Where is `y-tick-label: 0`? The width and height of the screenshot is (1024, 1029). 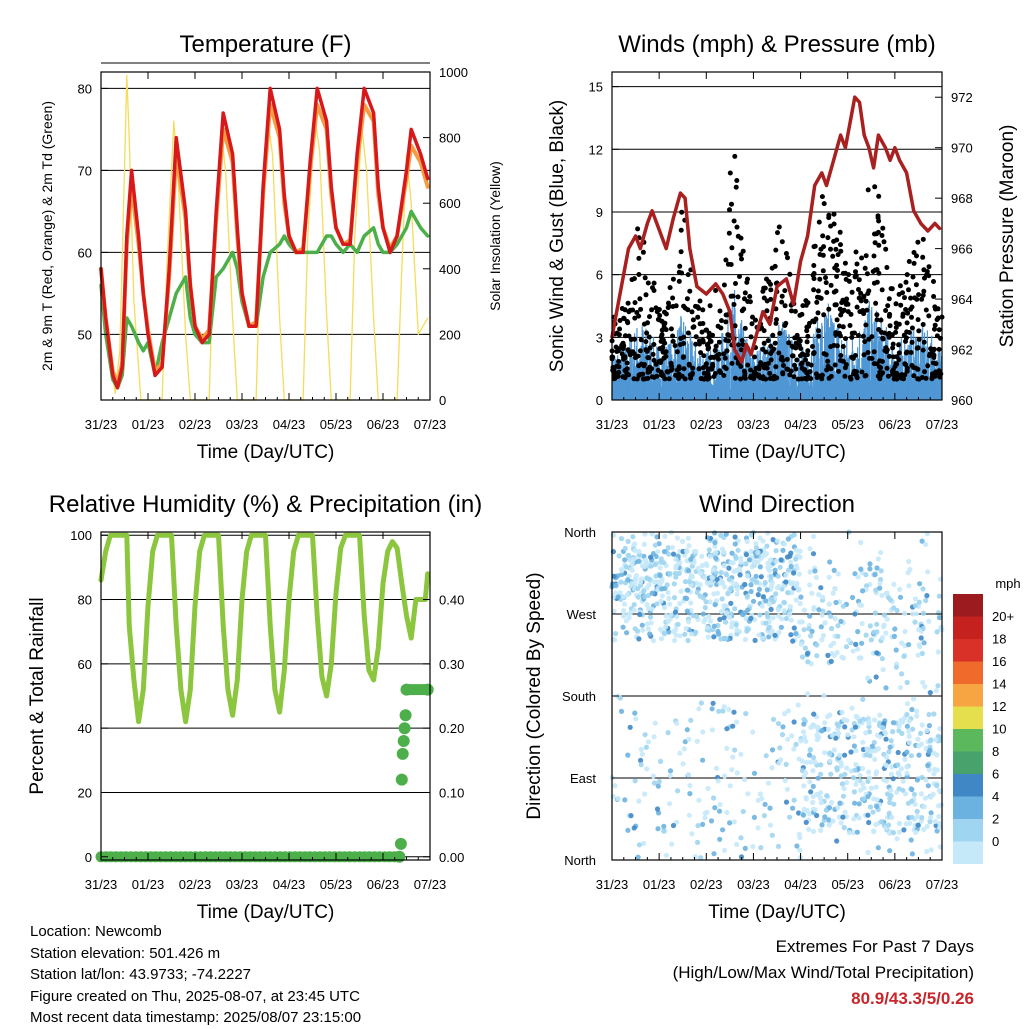 y-tick-label: 0 is located at coordinates (599, 400).